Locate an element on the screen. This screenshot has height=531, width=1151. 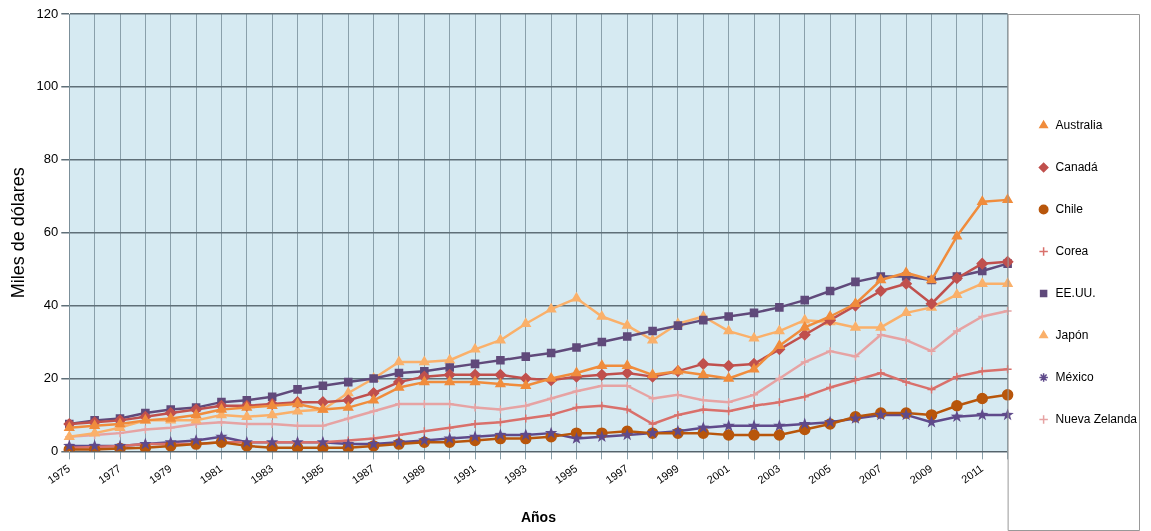
legend-label: Corea is located at coordinates (1072, 250).